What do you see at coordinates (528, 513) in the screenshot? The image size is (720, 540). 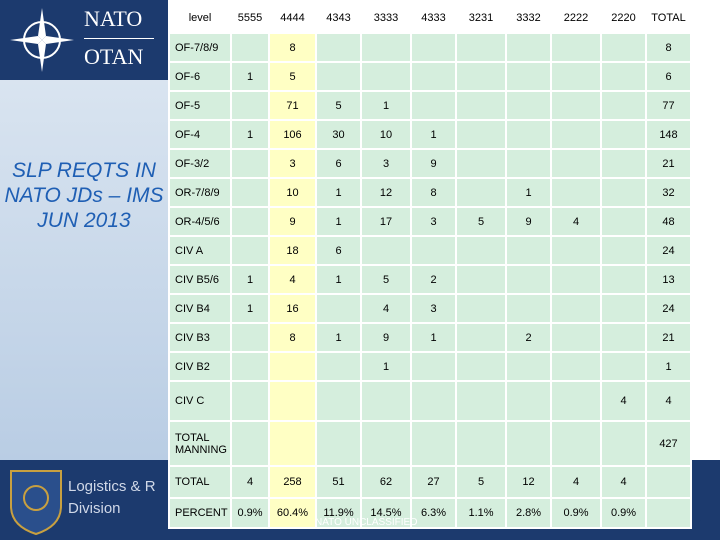 I see `table-cell: 2.8%` at bounding box center [528, 513].